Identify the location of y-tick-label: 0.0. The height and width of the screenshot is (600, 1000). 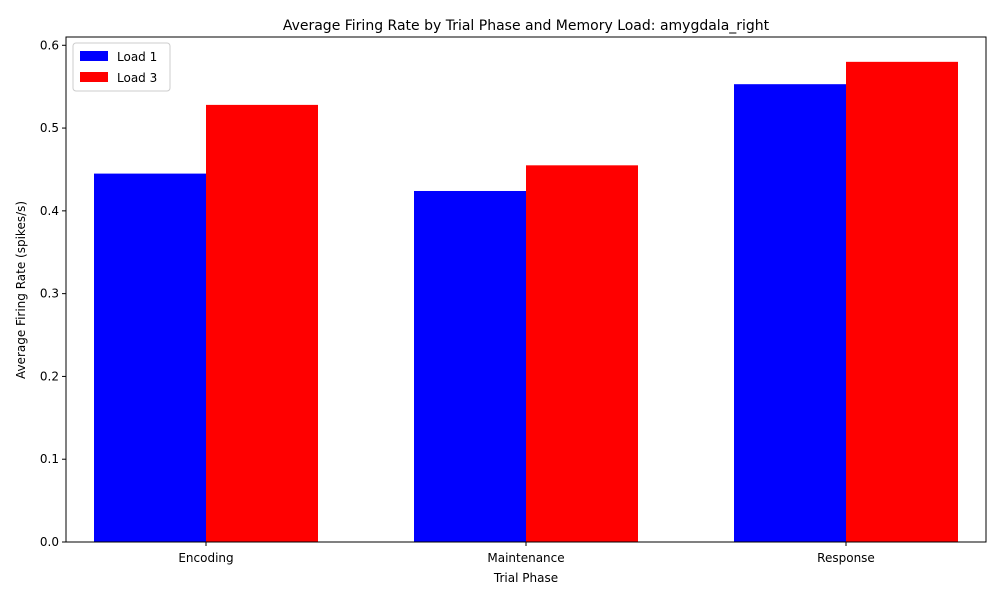
(49, 542).